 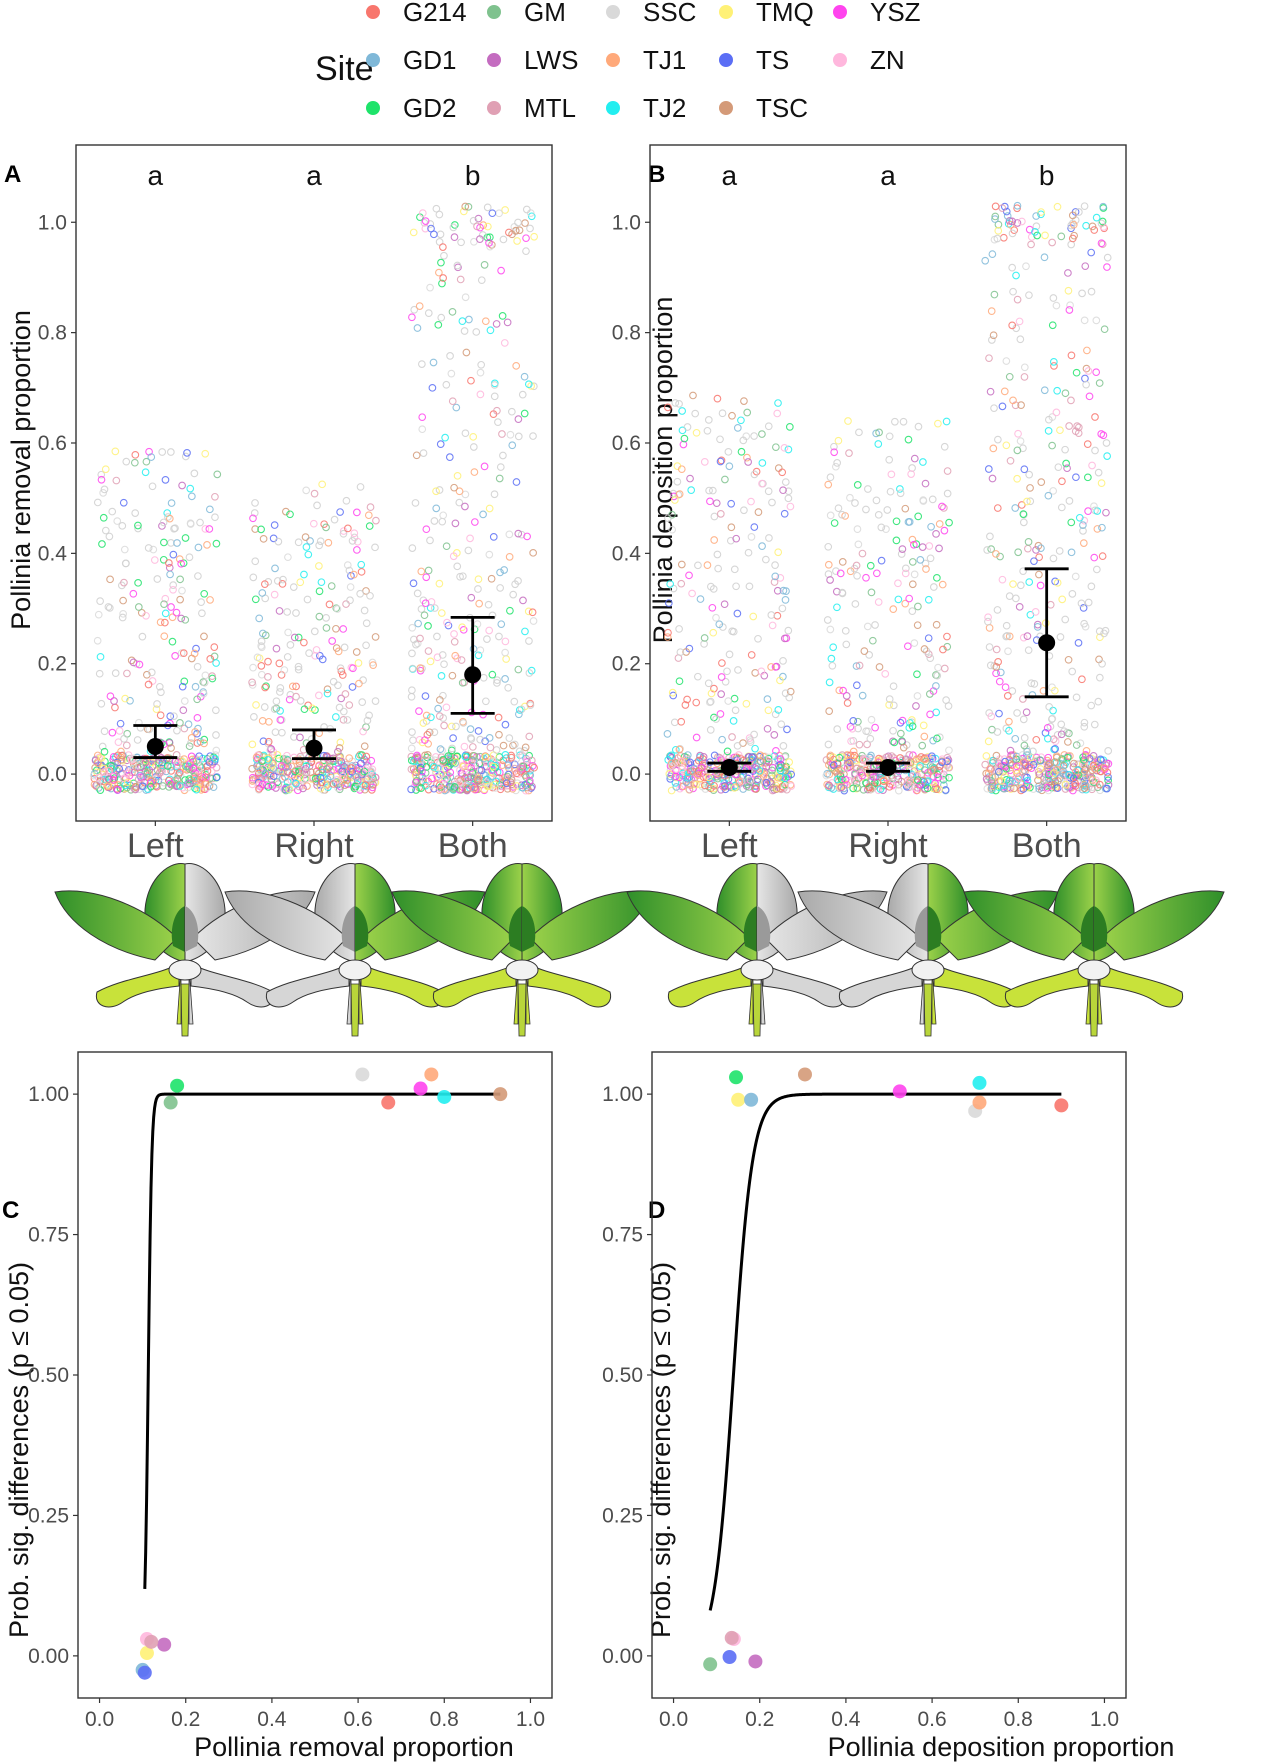 What do you see at coordinates (185, 1719) in the screenshot?
I see `x-tick-label: 0.2` at bounding box center [185, 1719].